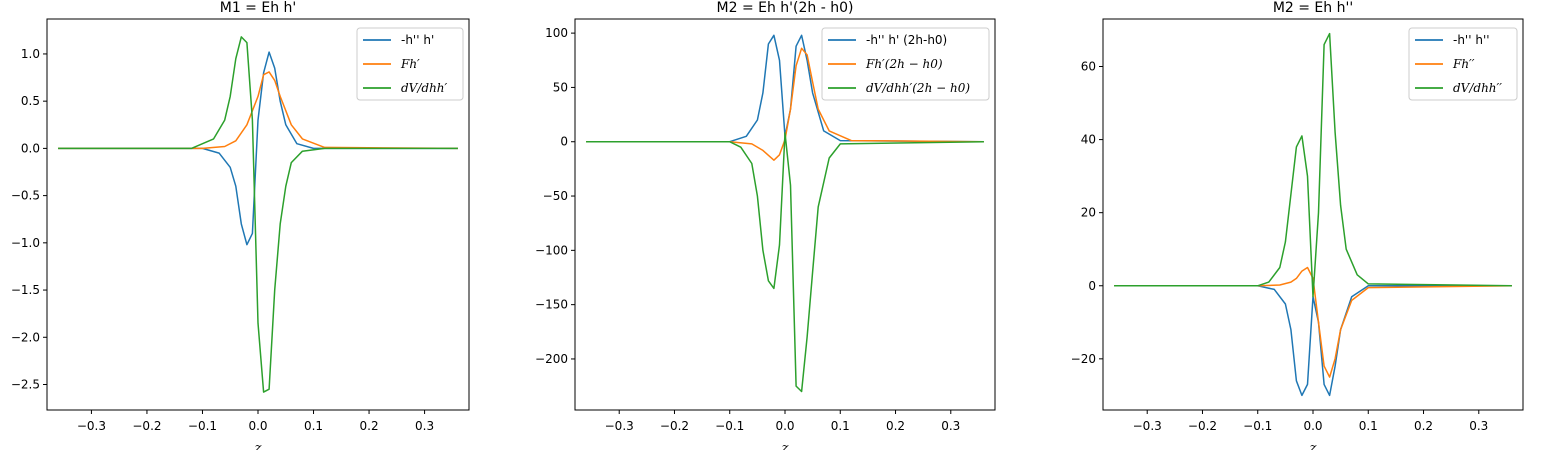 Image resolution: width=1550 pixels, height=450 pixels. What do you see at coordinates (555, 196) in the screenshot?
I see `y-tick-label: −50` at bounding box center [555, 196].